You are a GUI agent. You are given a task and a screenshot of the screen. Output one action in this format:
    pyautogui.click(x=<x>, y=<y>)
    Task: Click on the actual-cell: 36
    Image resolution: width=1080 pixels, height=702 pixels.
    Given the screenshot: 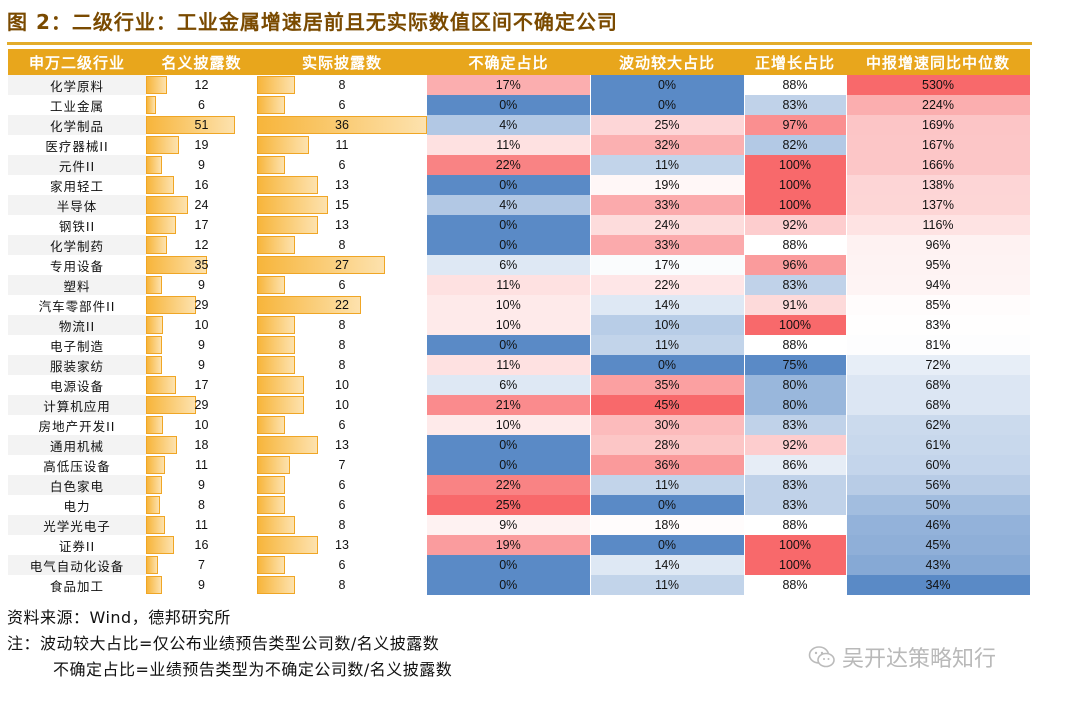 What is the action you would take?
    pyautogui.click(x=342, y=125)
    